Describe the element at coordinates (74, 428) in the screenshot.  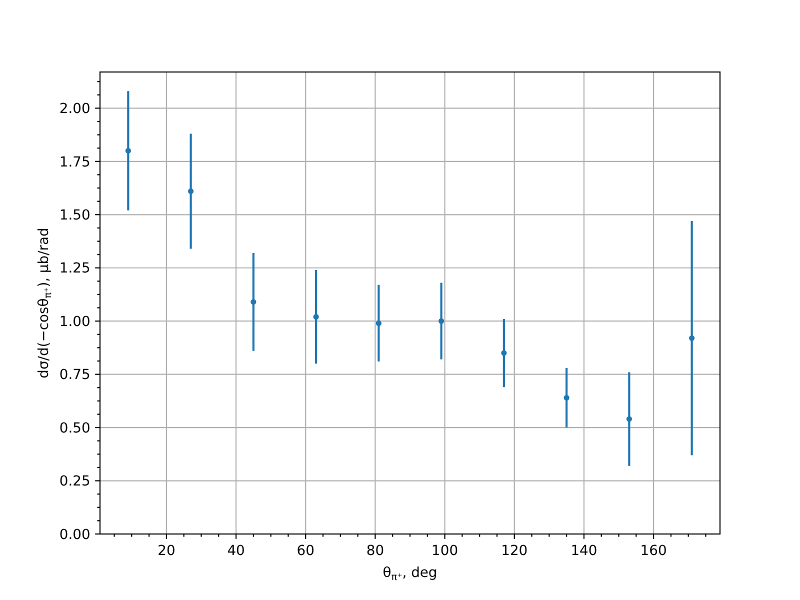
I see `y-tick-label: 0.50` at that location.